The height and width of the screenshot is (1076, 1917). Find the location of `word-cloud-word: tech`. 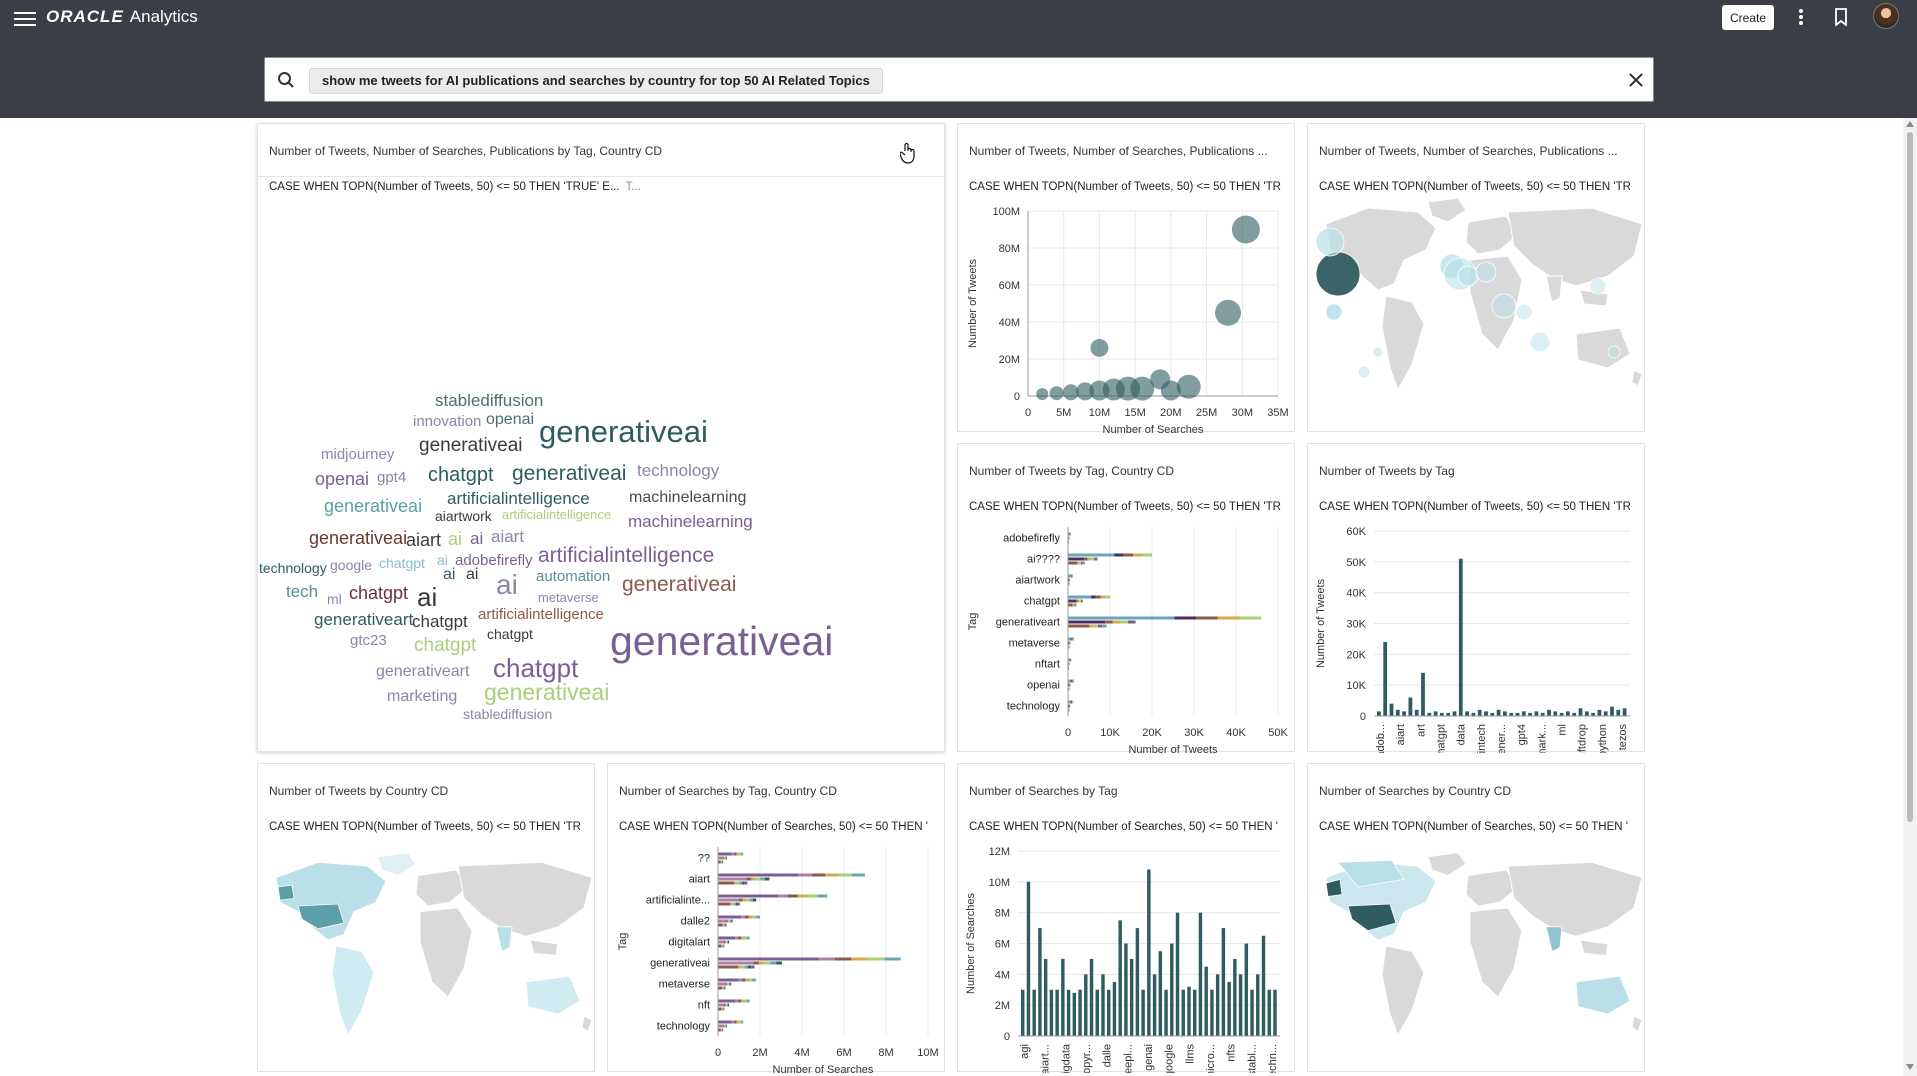

word-cloud-word: tech is located at coordinates (302, 591).